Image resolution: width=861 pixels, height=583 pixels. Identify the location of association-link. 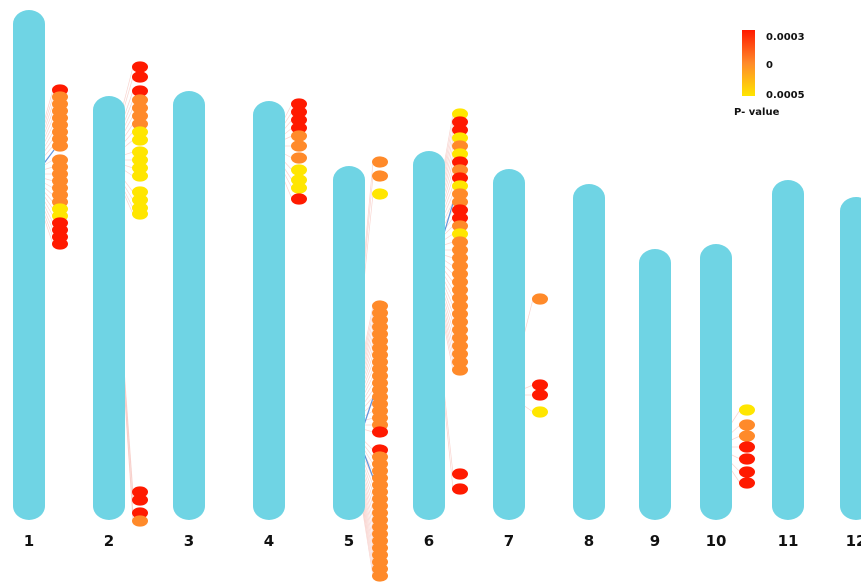
(367, 538).